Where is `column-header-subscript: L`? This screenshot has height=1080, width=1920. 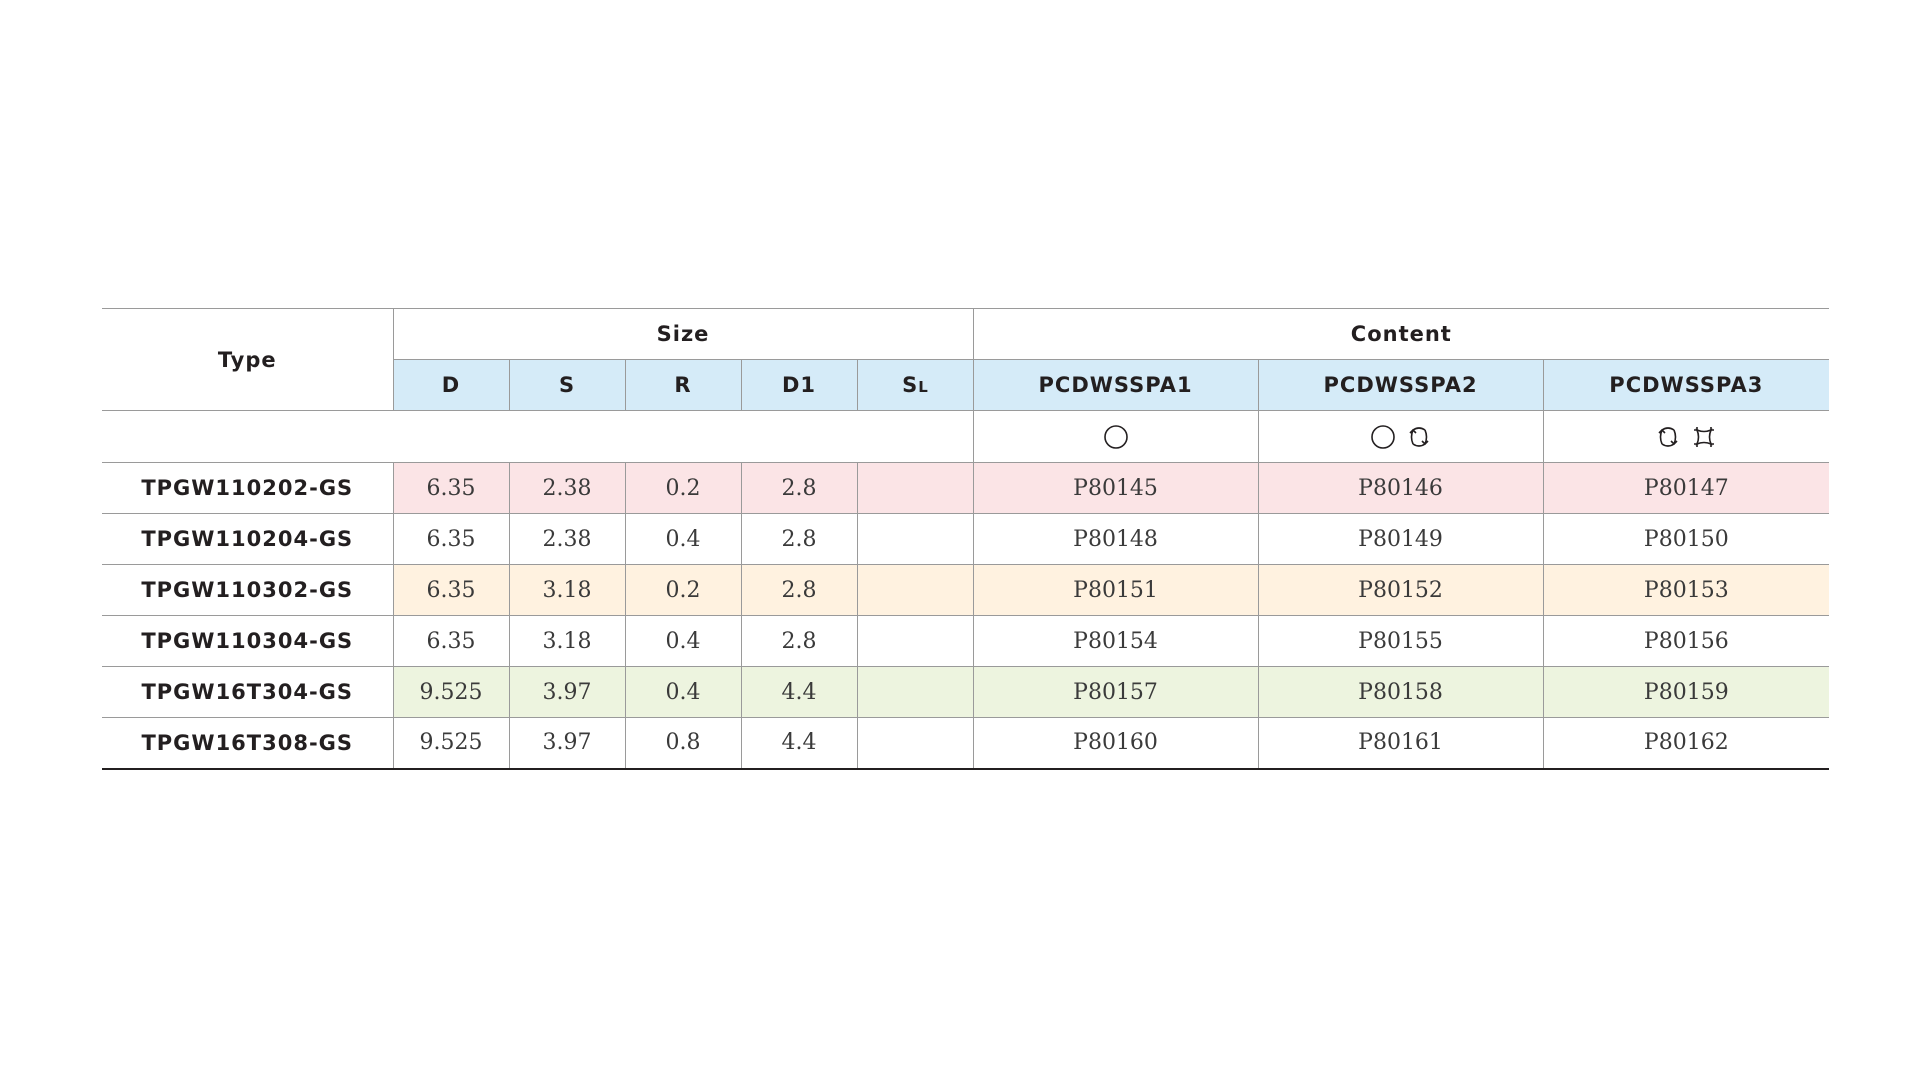 column-header-subscript: L is located at coordinates (923, 387).